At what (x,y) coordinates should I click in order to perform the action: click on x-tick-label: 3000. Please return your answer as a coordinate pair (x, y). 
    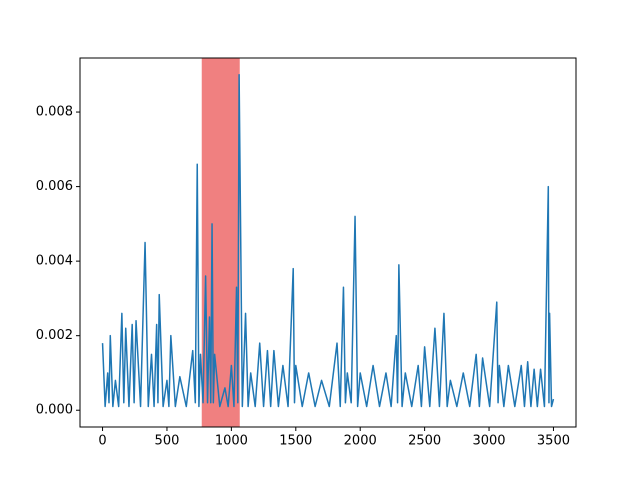
    Looking at the image, I should click on (488, 441).